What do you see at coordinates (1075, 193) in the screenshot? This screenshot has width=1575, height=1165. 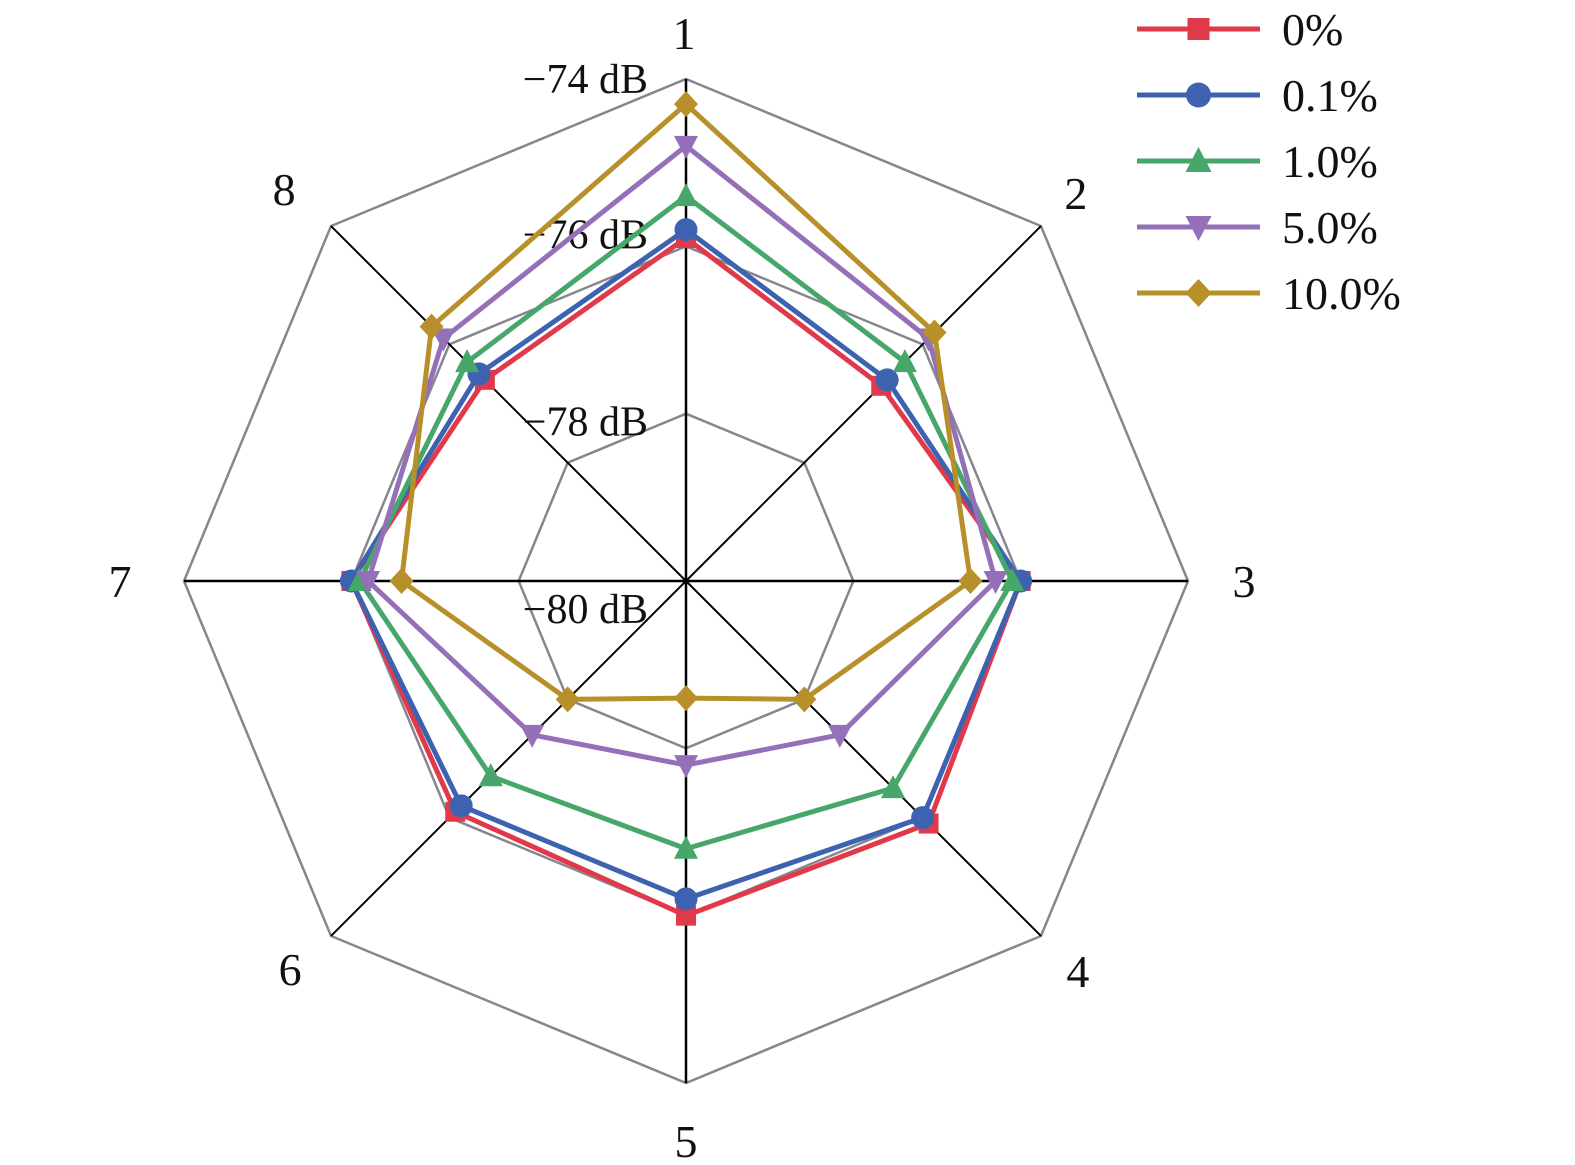 I see `category-label: 2` at bounding box center [1075, 193].